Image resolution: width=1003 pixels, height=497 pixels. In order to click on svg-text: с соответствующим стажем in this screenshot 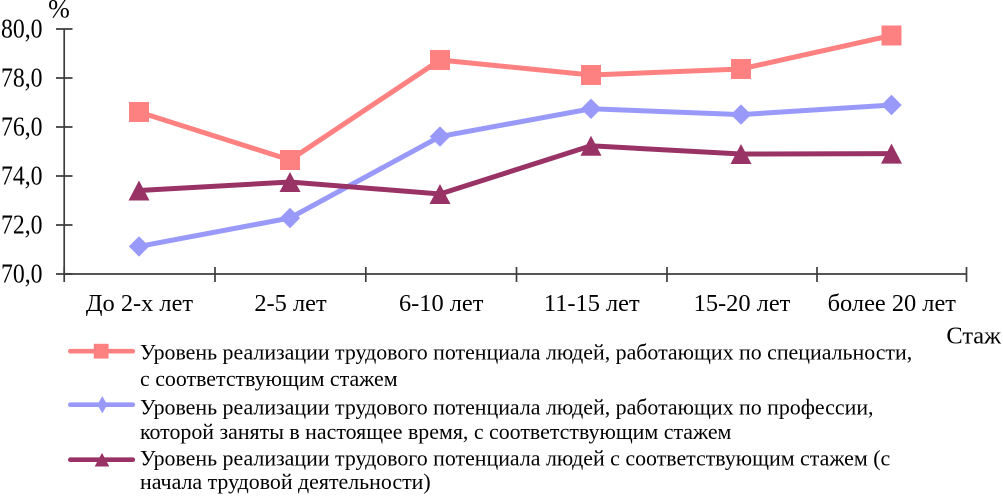, I will do `click(269, 378)`.